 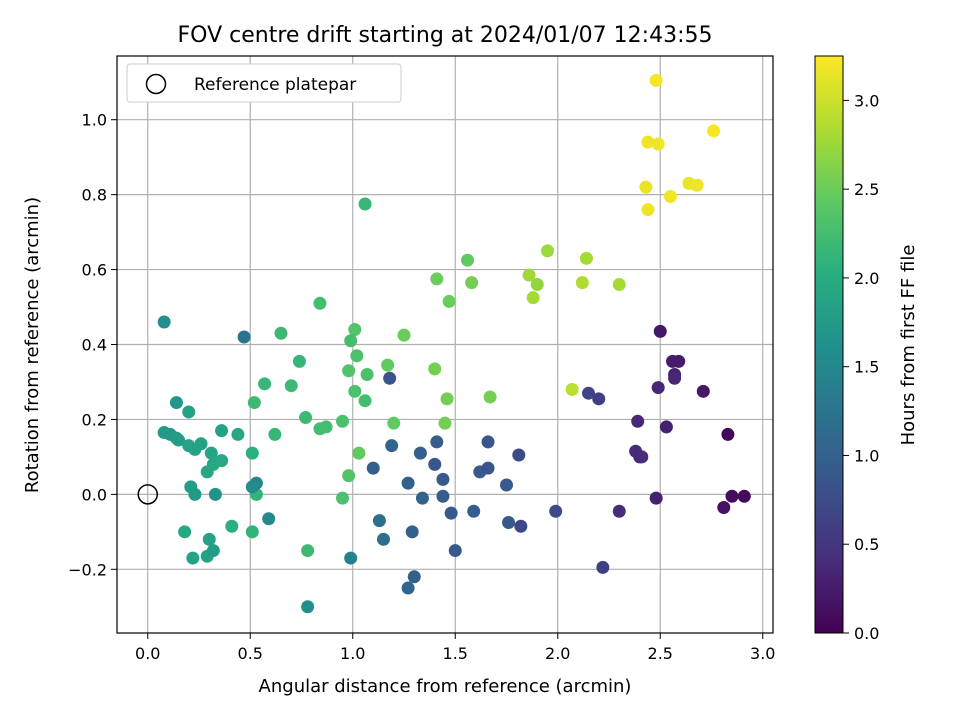 I want to click on colorbar-ticks: 0.0 0.5 1.0 1.5 2.0 2.5 3.0, so click(x=861, y=367).